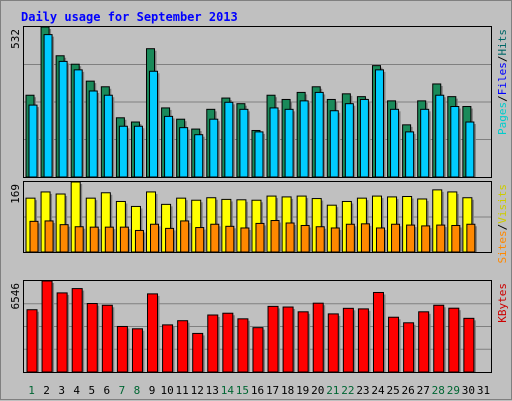 This screenshot has height=401, width=512. I want to click on x-tick-label: 15, so click(242, 390).